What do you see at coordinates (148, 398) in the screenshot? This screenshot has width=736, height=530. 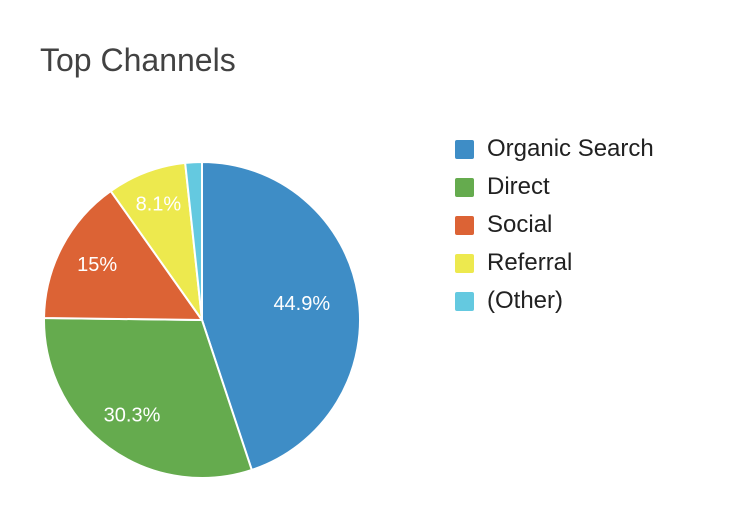 I see `pie-slice-direct` at bounding box center [148, 398].